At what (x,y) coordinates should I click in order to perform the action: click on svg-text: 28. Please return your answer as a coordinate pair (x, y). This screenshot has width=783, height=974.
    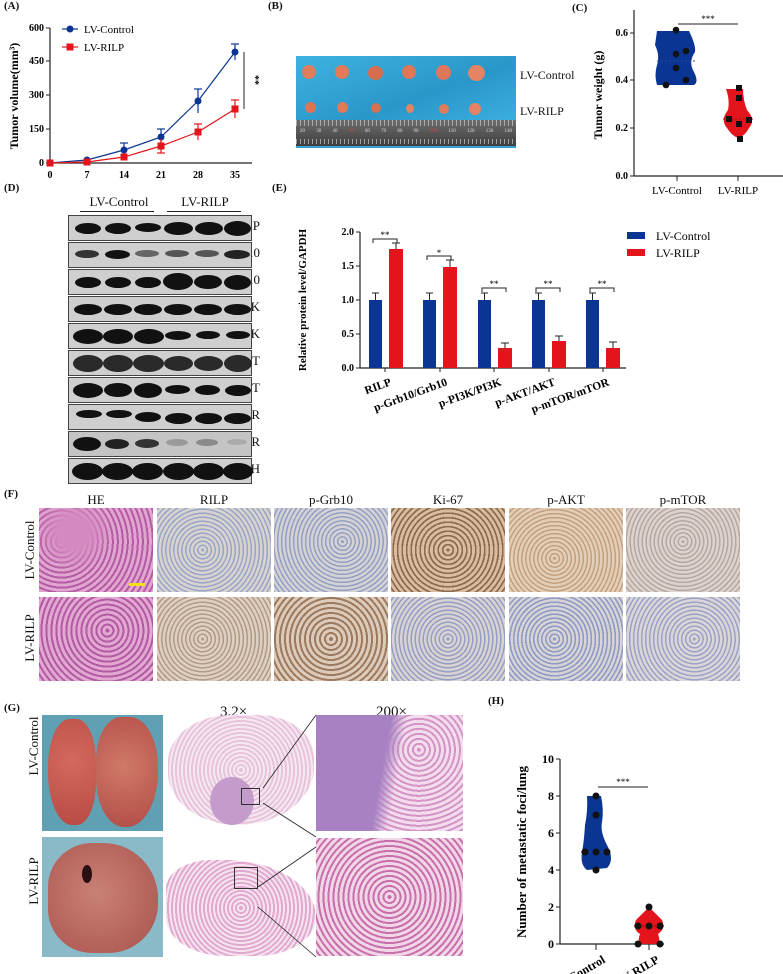
    Looking at the image, I should click on (198, 175).